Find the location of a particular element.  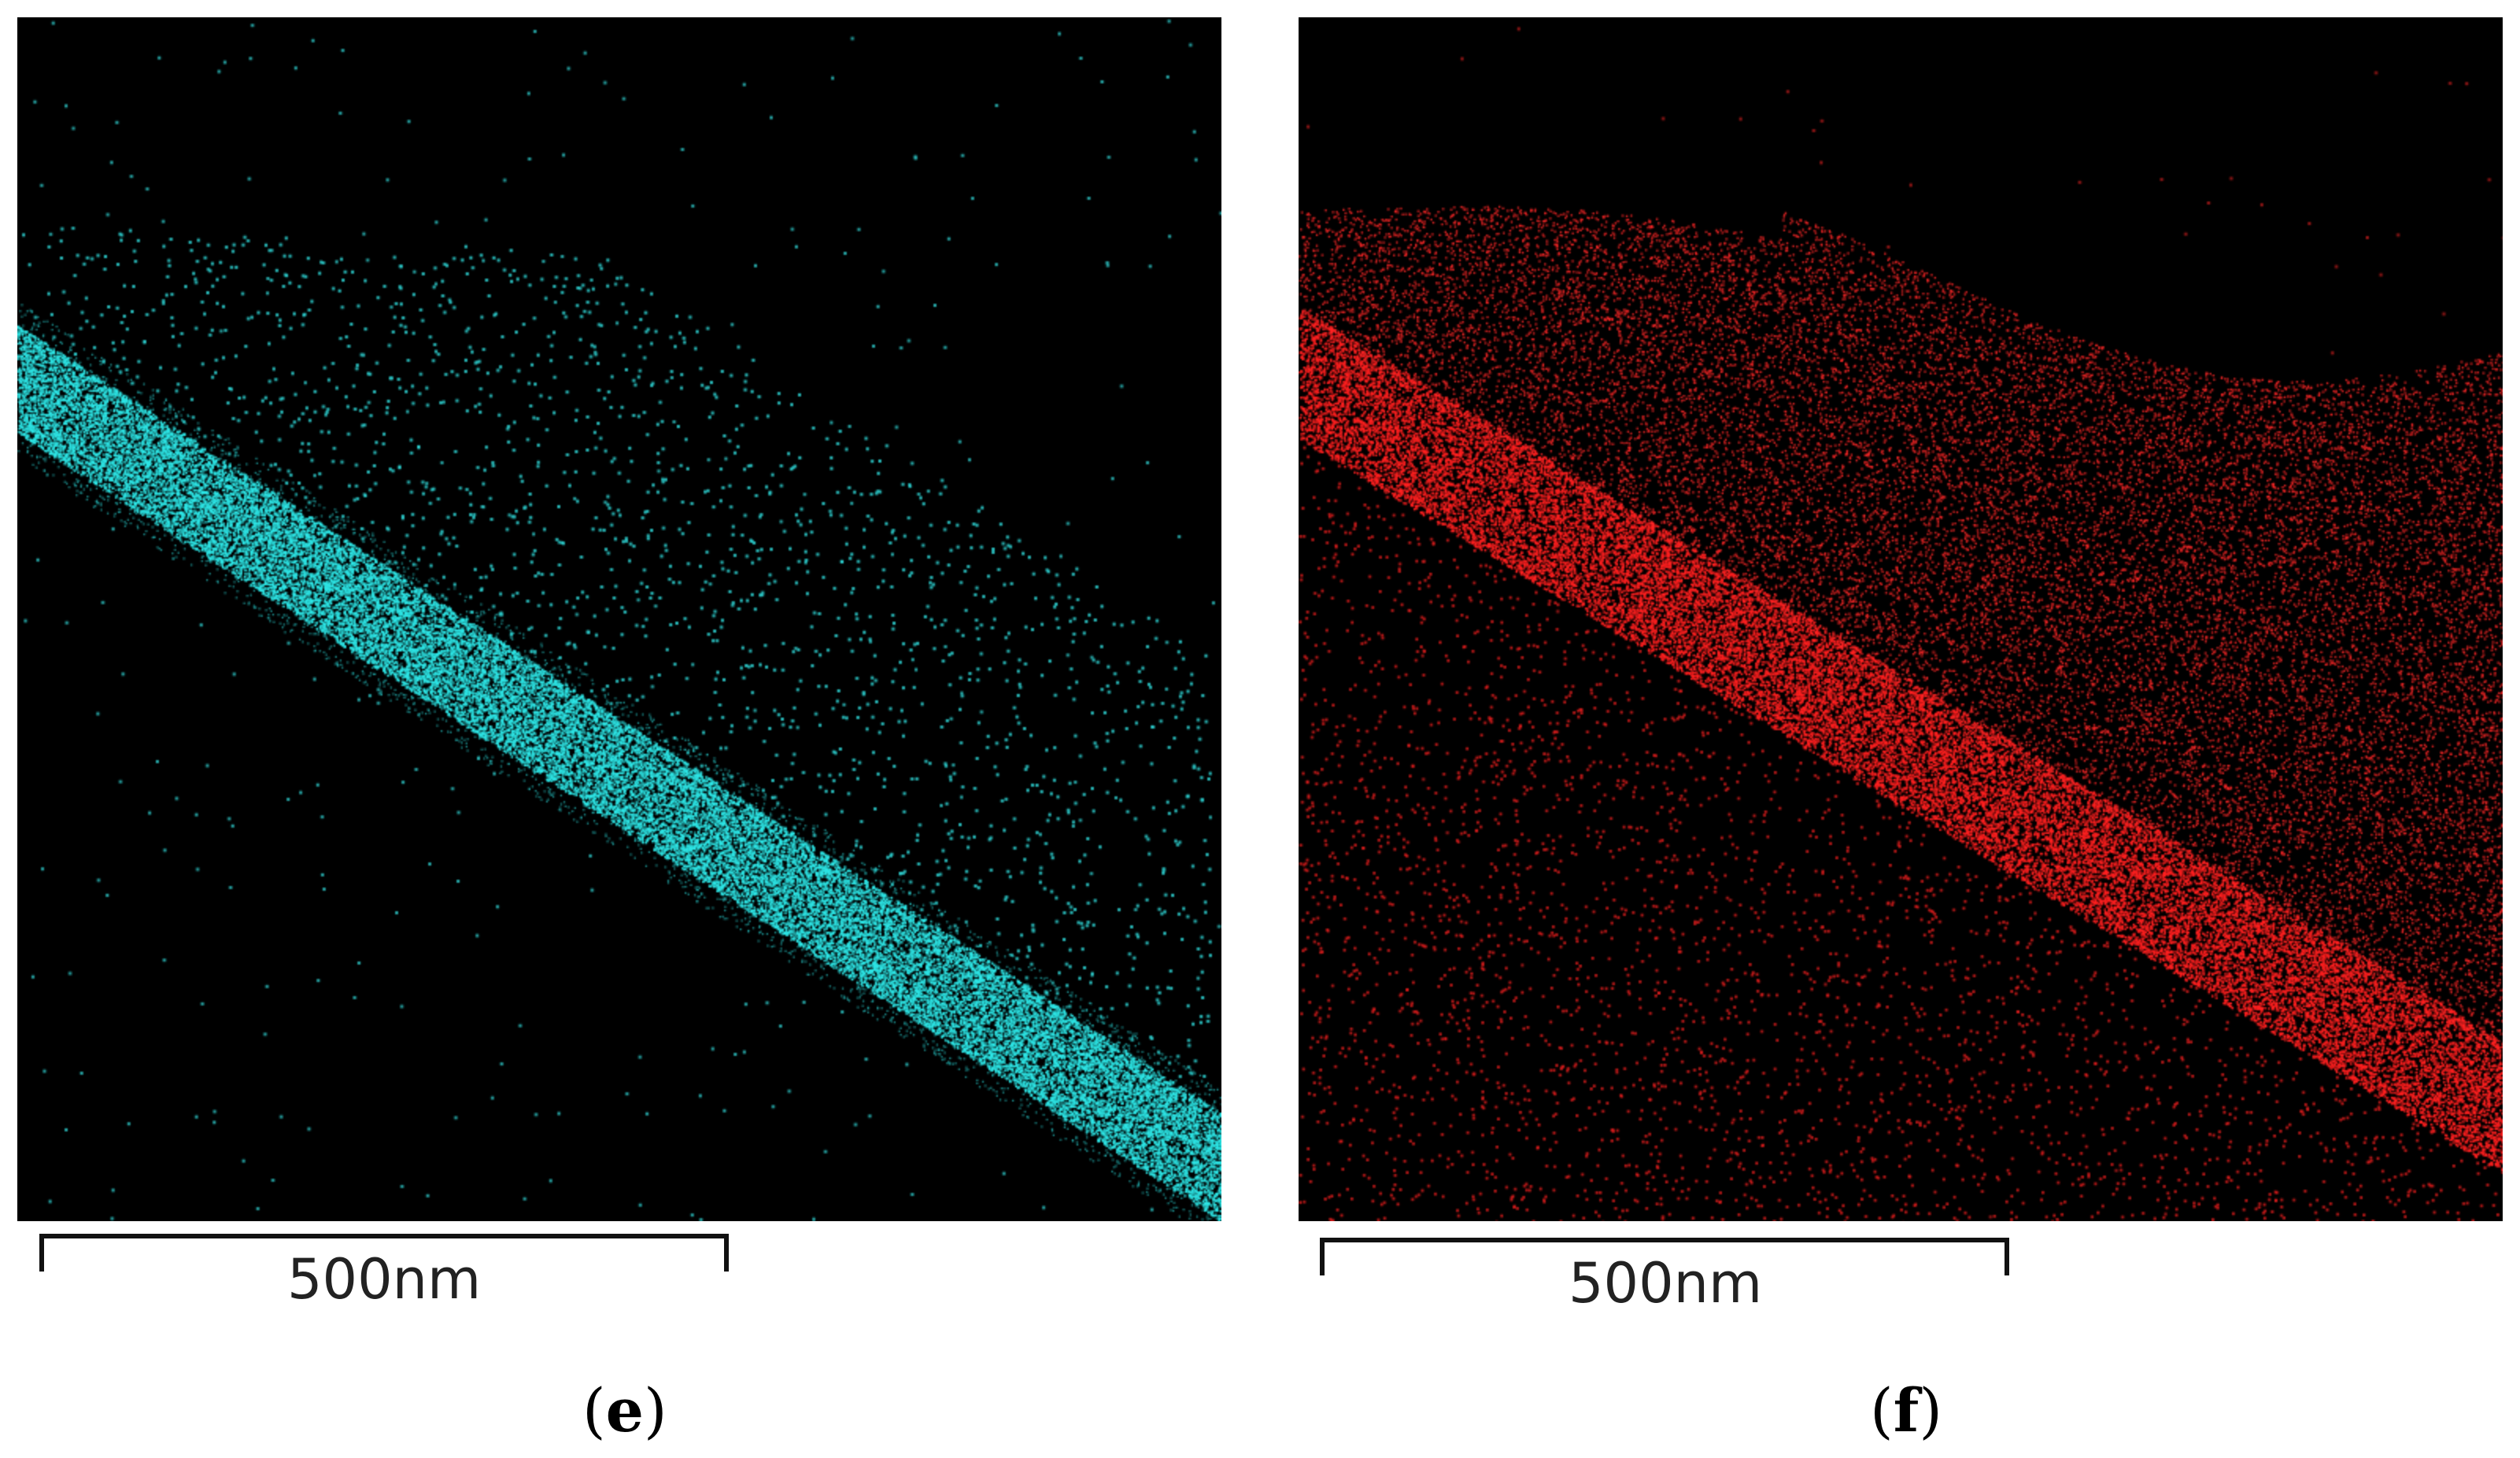

panel-caption-f: (f) is located at coordinates (1906, 1410).